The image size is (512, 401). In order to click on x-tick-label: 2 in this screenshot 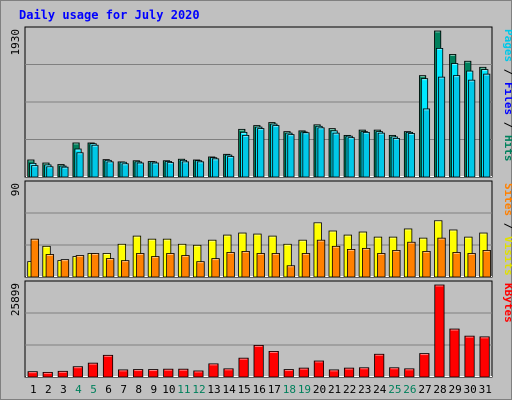, I will do `click(48, 389)`.